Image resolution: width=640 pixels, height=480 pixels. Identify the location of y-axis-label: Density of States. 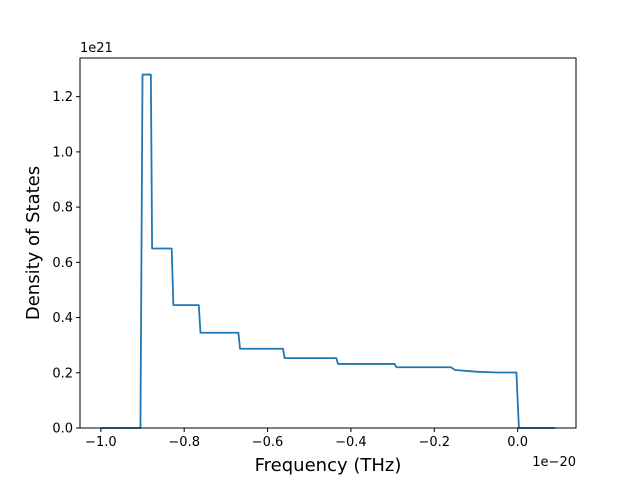
(33, 243).